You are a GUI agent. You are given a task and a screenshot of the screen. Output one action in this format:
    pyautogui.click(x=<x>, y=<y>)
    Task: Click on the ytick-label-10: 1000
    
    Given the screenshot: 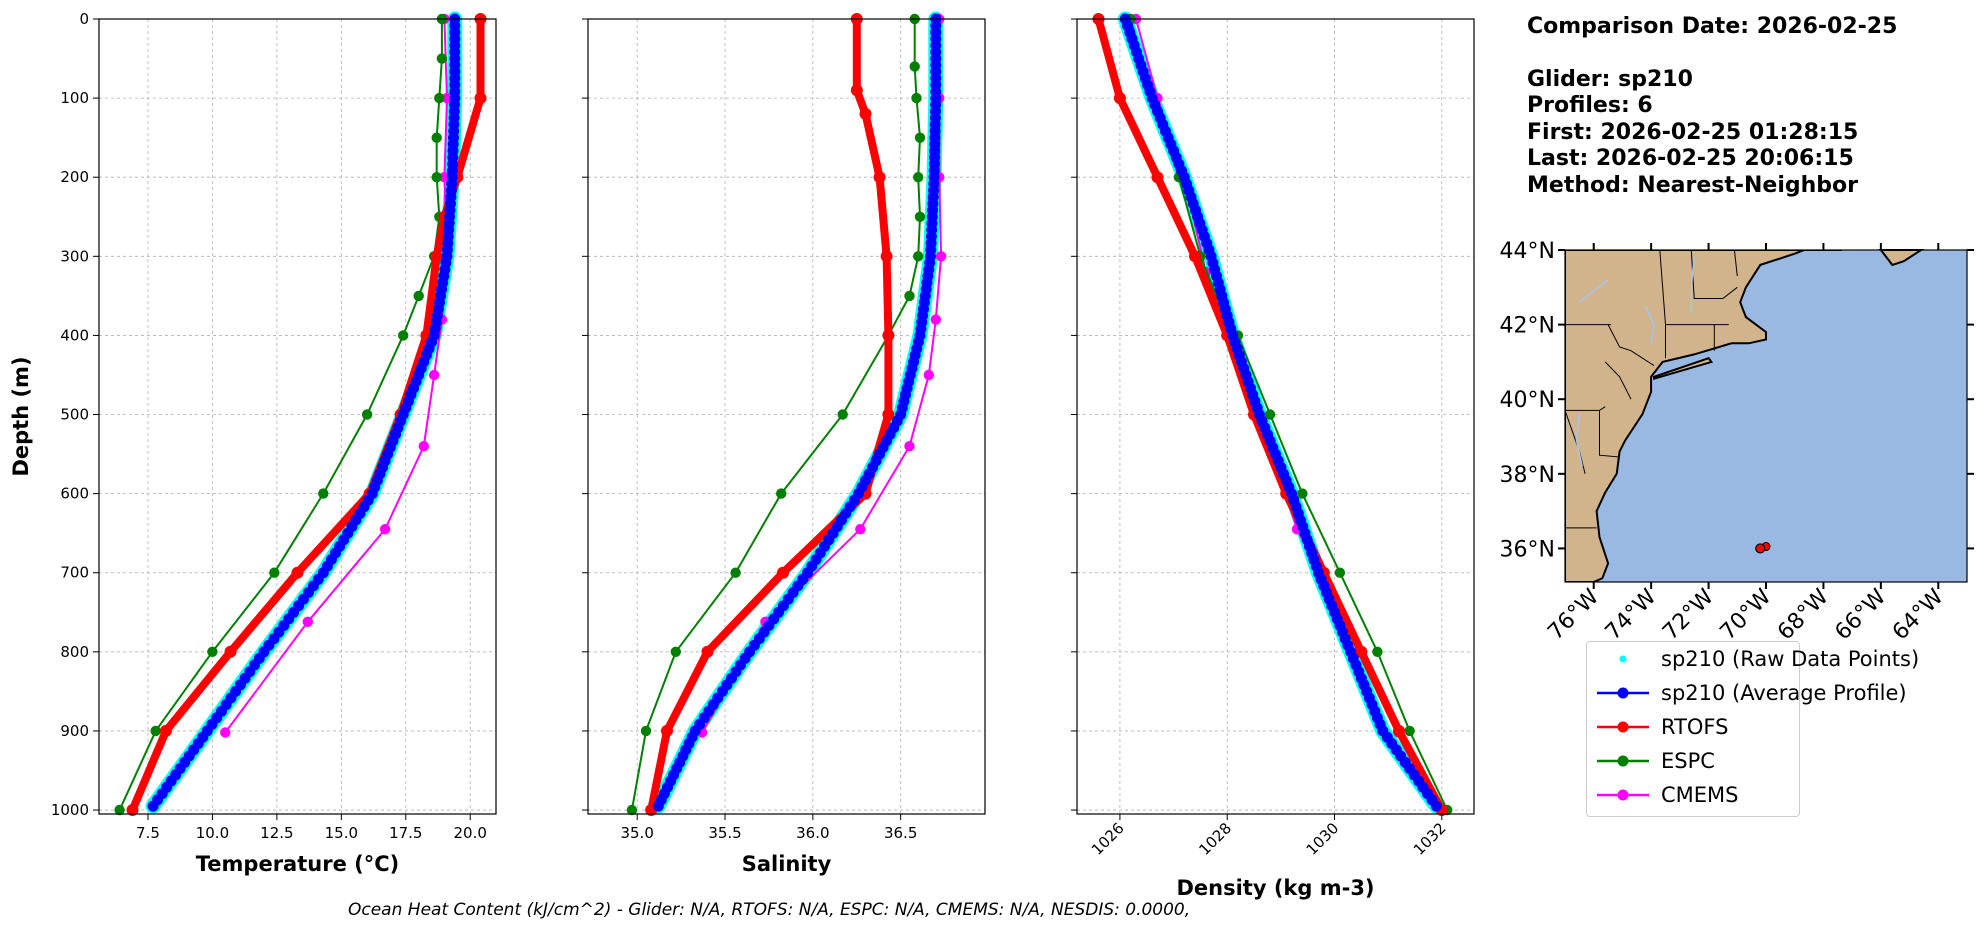 What is the action you would take?
    pyautogui.click(x=70, y=810)
    